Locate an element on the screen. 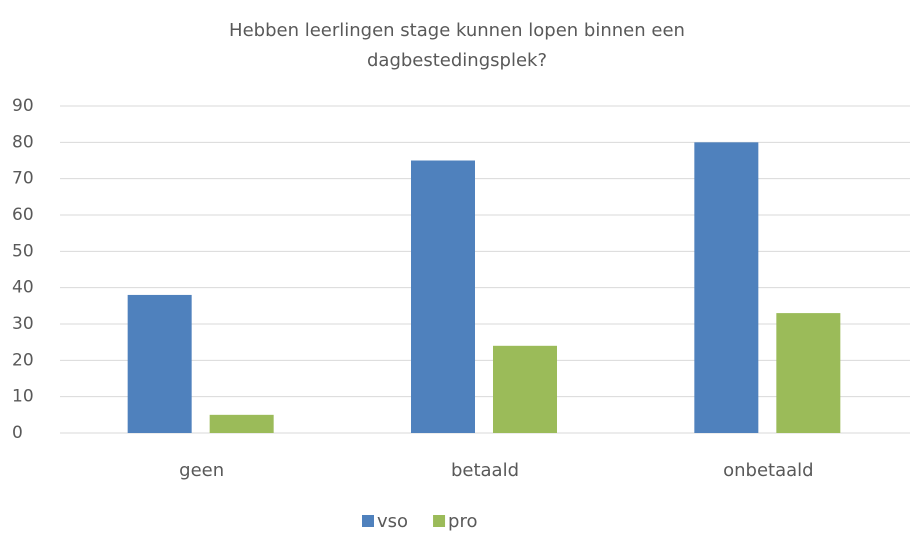  y-tick-label: 50 is located at coordinates (23, 251).